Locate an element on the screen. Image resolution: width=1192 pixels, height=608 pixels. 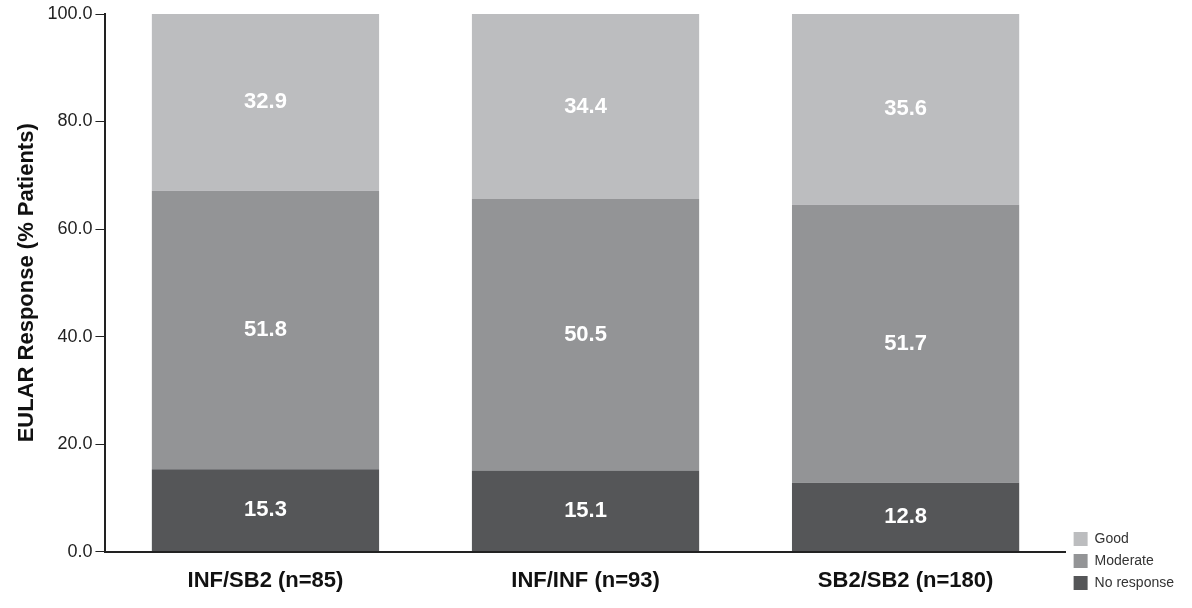
y-axis-title: EULAR Response (% Patients) is located at coordinates (26, 283).